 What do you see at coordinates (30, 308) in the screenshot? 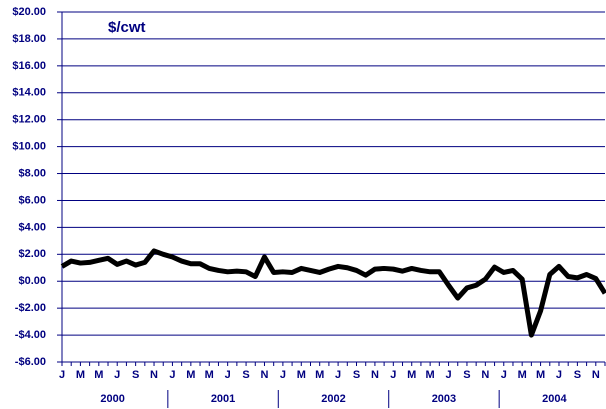
I see `y-tick-label: -$2.00` at bounding box center [30, 308].